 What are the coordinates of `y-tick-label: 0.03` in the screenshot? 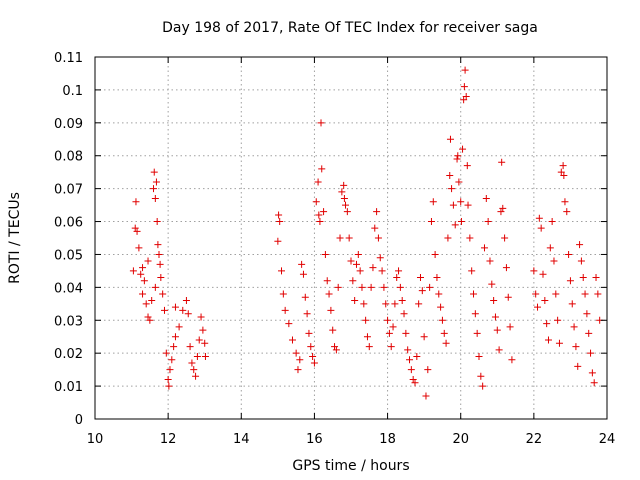 It's located at (68, 321).